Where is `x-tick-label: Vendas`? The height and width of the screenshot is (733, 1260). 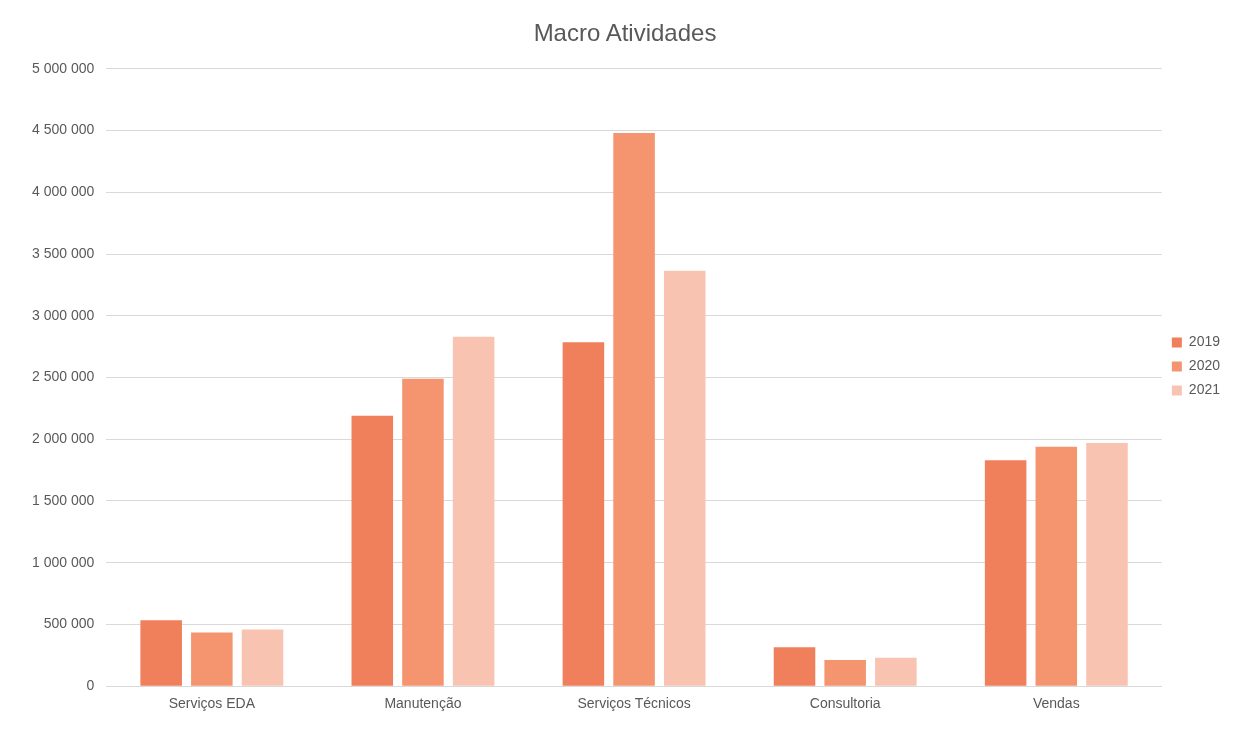
x-tick-label: Vendas is located at coordinates (1056, 703).